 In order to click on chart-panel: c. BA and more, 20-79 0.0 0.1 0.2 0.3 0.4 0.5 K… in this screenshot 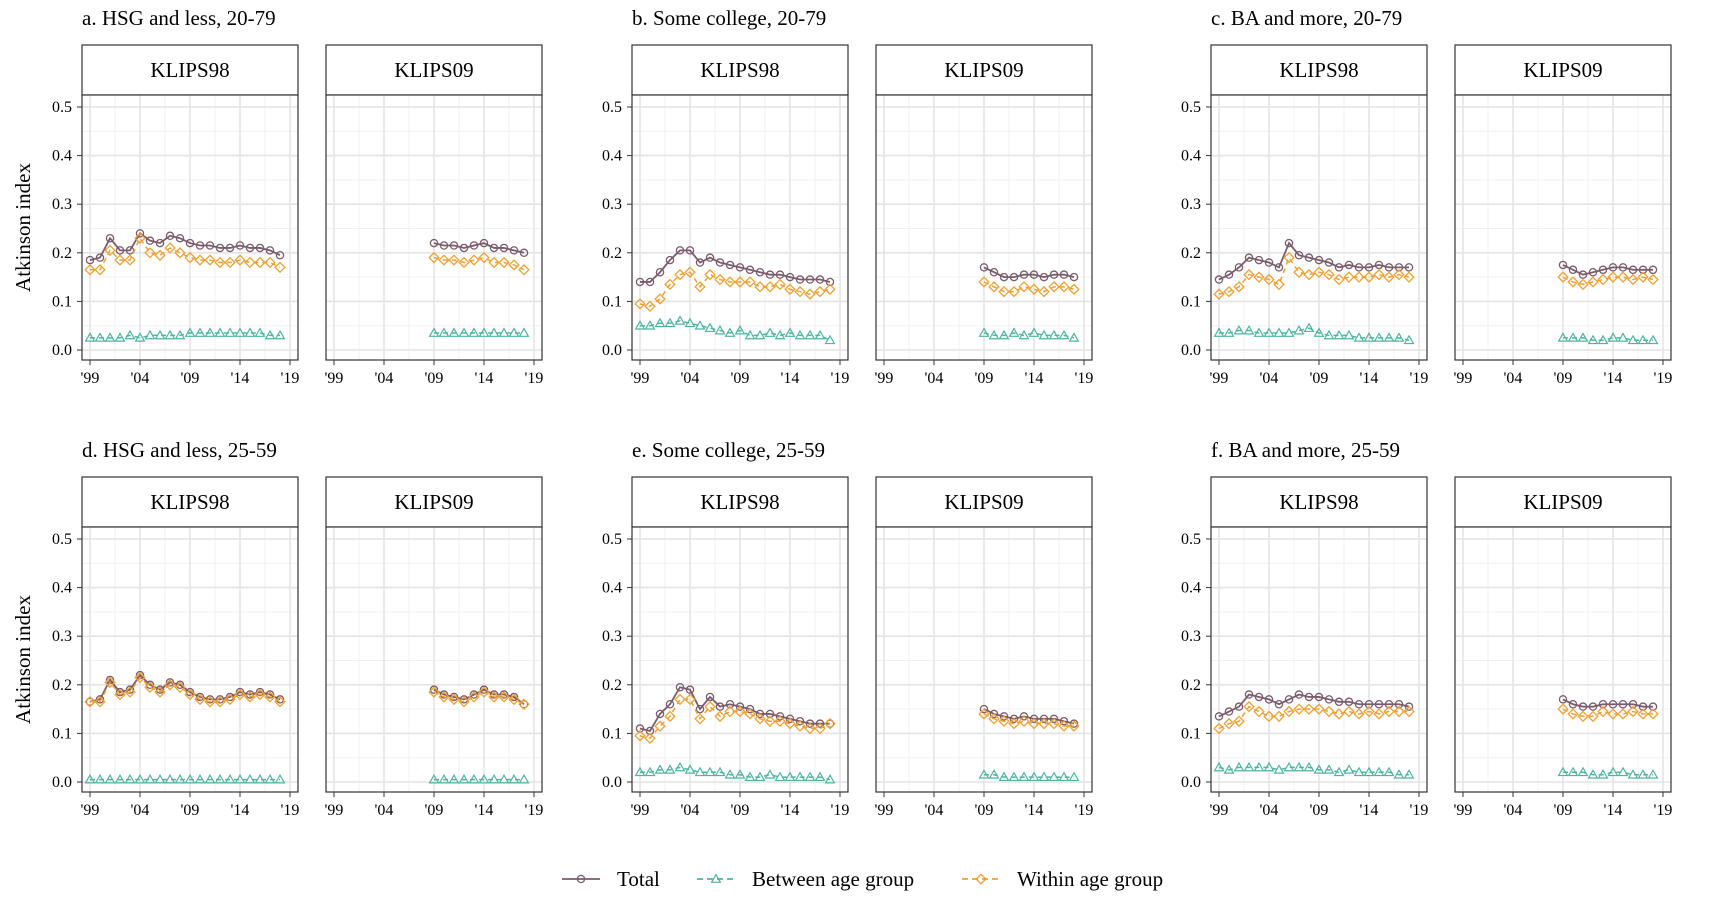, I will do `click(1426, 196)`.